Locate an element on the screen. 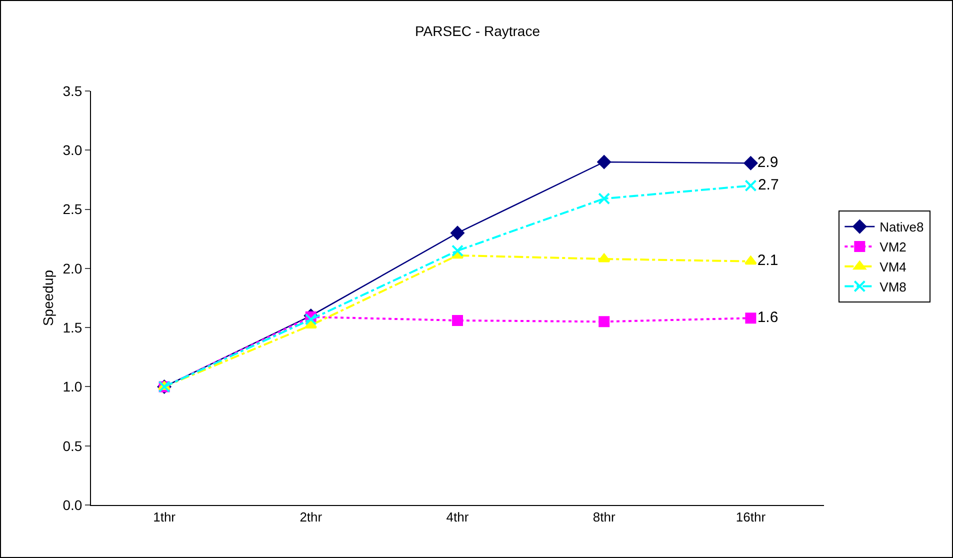  x-tick-label: 4thr is located at coordinates (458, 517).